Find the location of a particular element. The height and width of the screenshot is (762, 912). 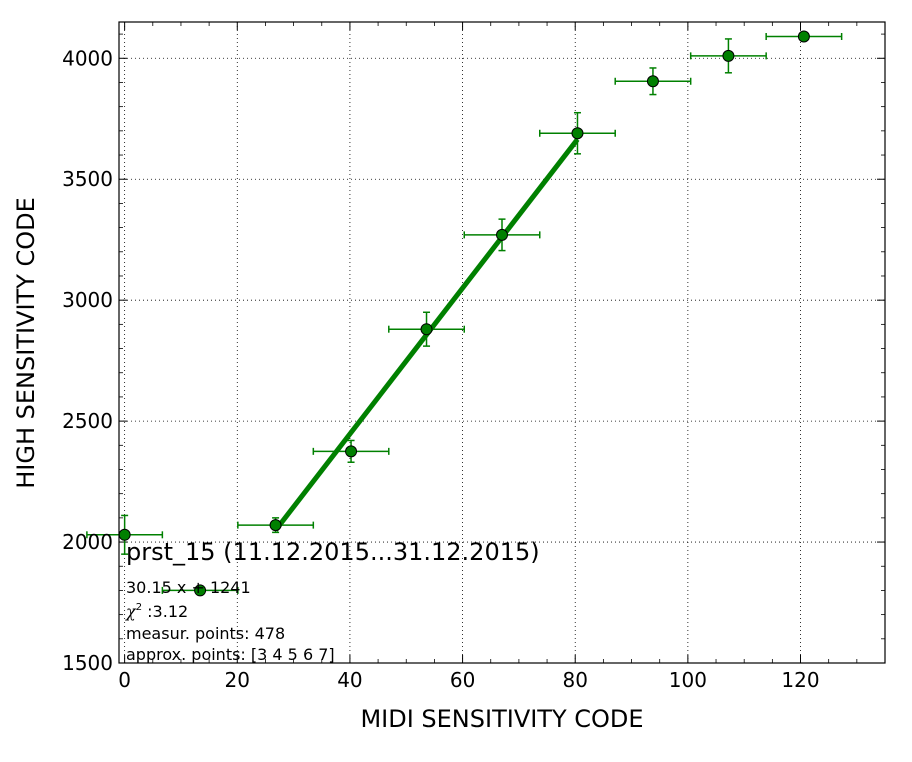

y-tick-label: 2000 is located at coordinates (87, 542).